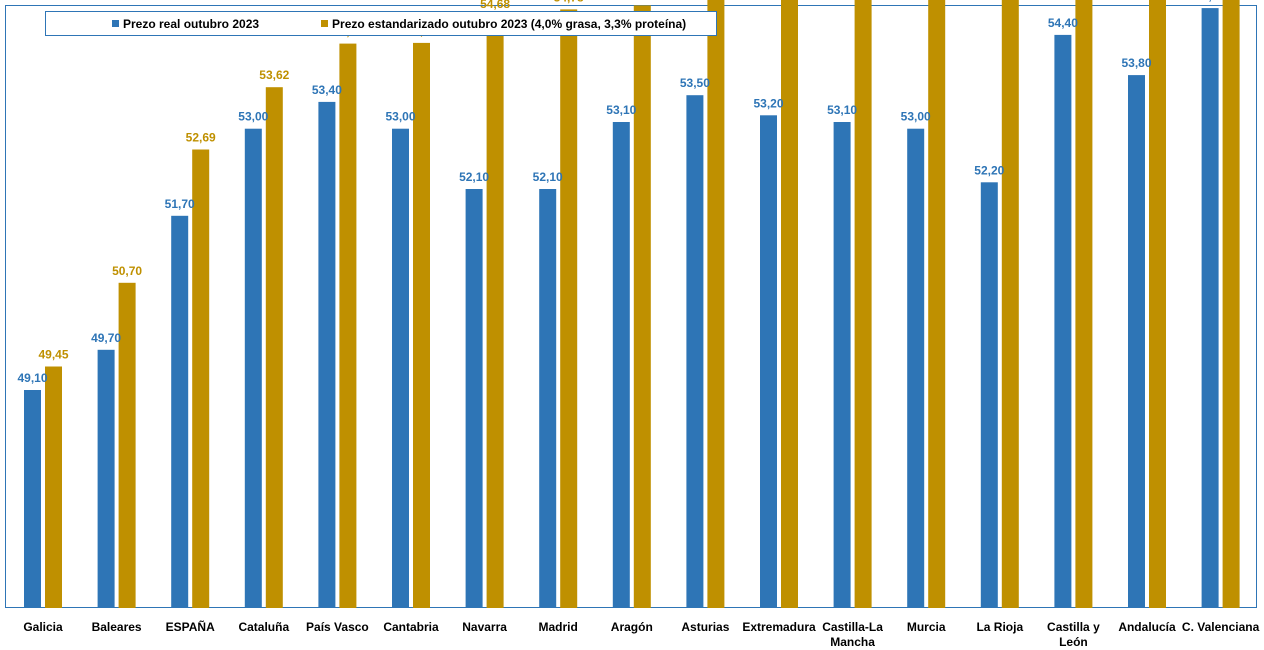  Describe the element at coordinates (558, 627) in the screenshot. I see `category-label: Madrid` at that location.